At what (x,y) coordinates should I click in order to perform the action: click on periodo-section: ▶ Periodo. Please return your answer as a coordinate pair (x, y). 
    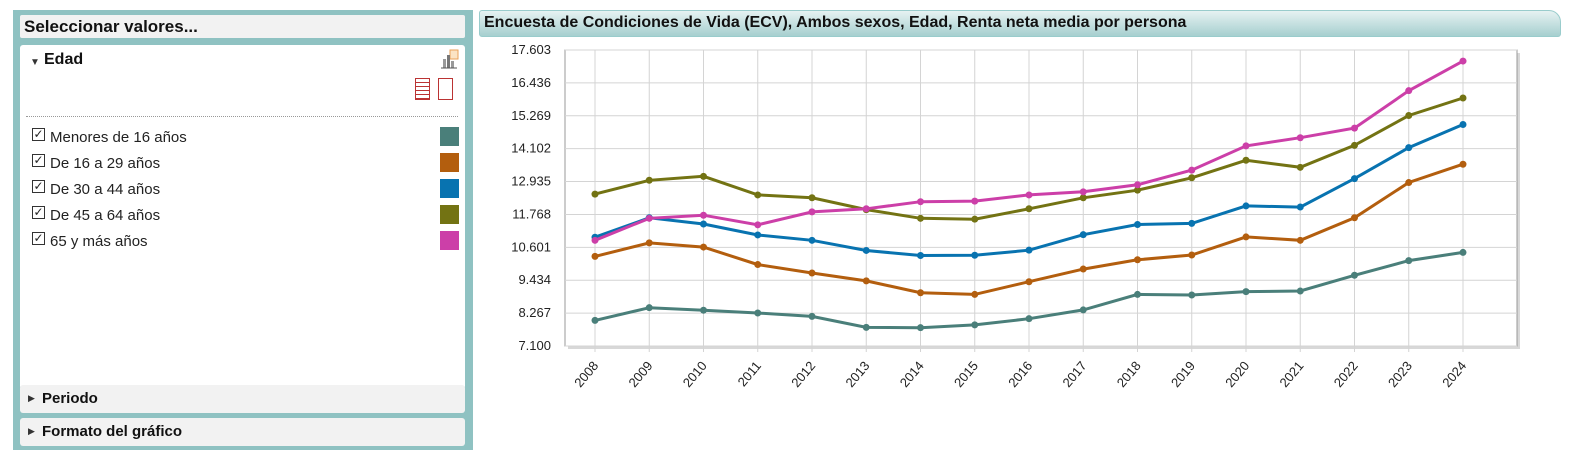
    Looking at the image, I should click on (242, 399).